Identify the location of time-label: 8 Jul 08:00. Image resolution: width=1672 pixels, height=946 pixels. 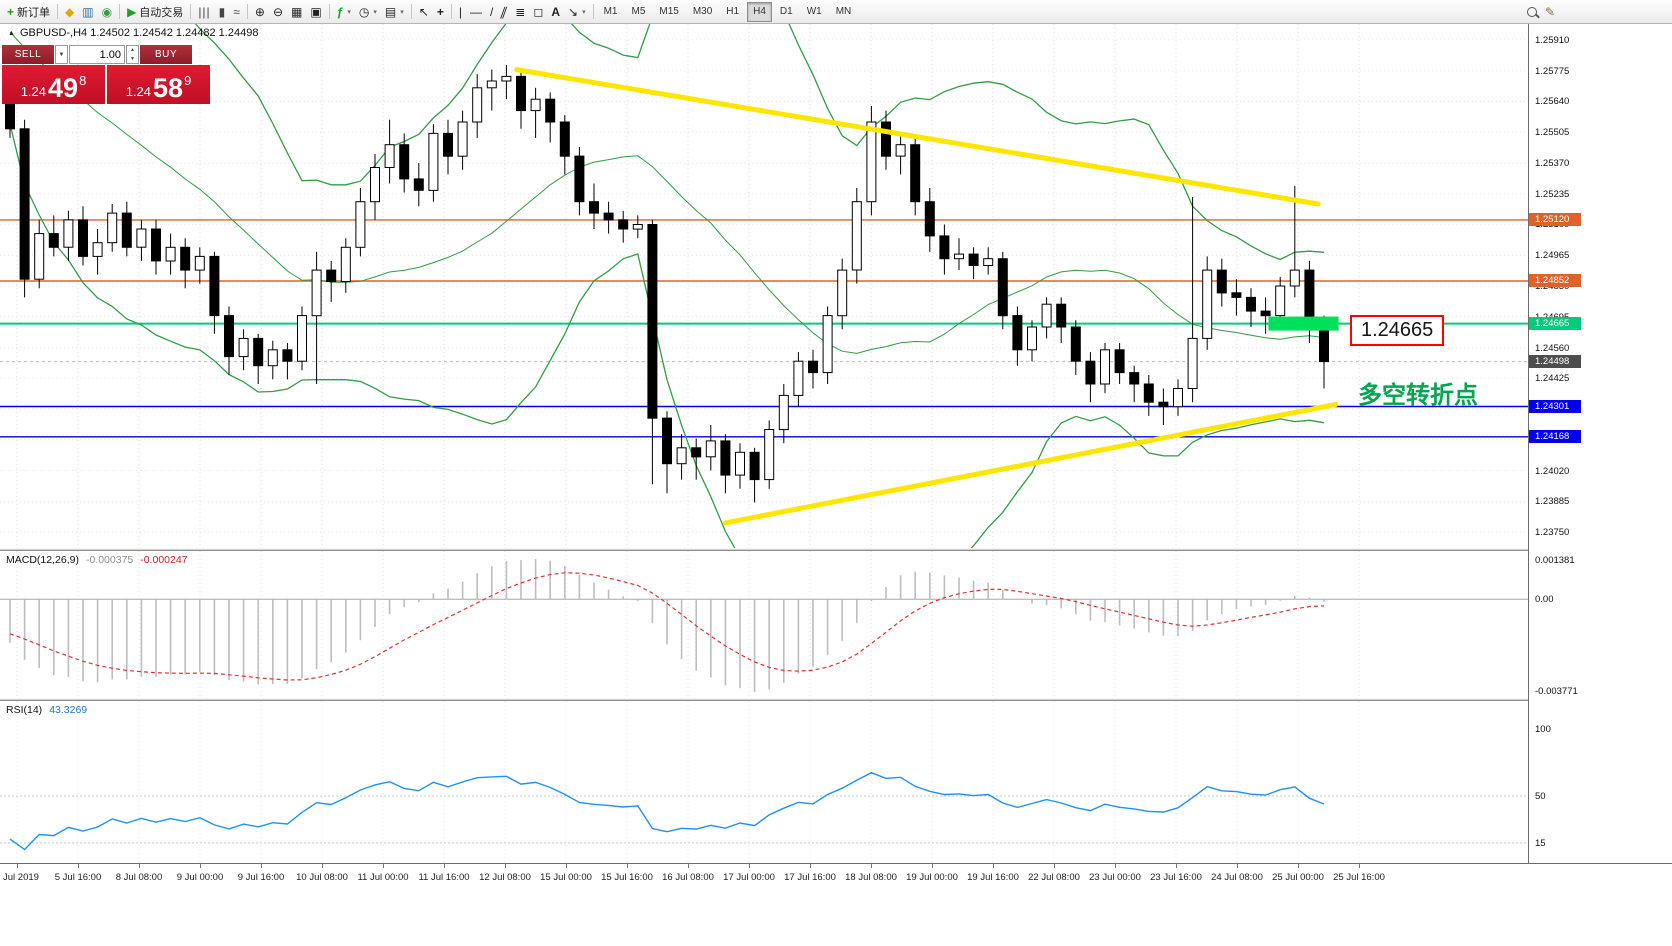
(139, 877).